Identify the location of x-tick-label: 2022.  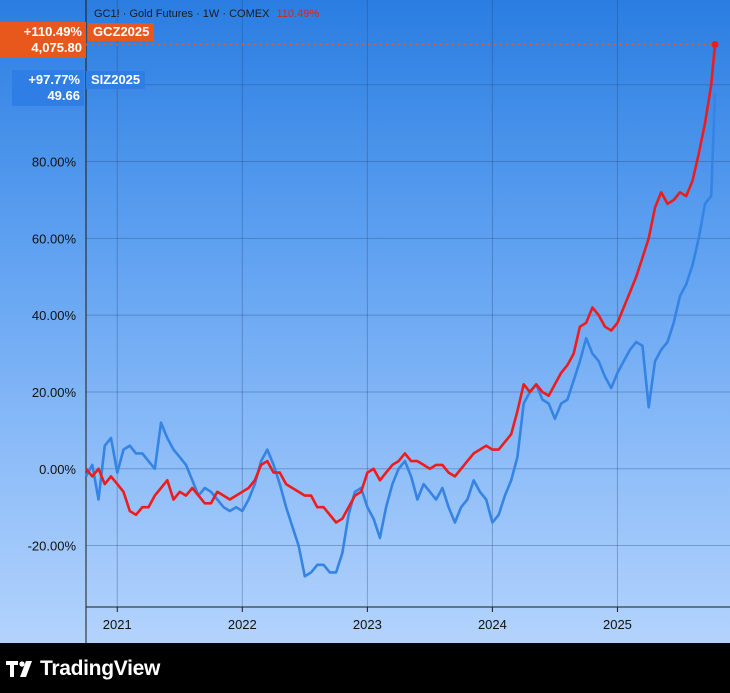
(242, 624).